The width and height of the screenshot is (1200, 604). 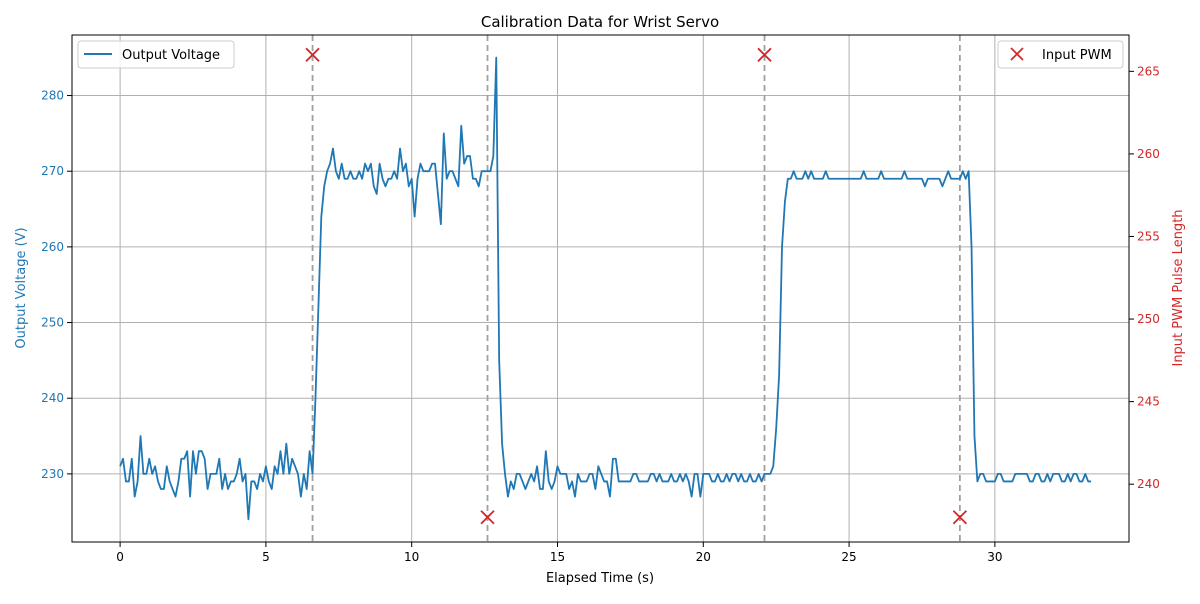 What do you see at coordinates (848, 557) in the screenshot?
I see `x-tick-label: 25` at bounding box center [848, 557].